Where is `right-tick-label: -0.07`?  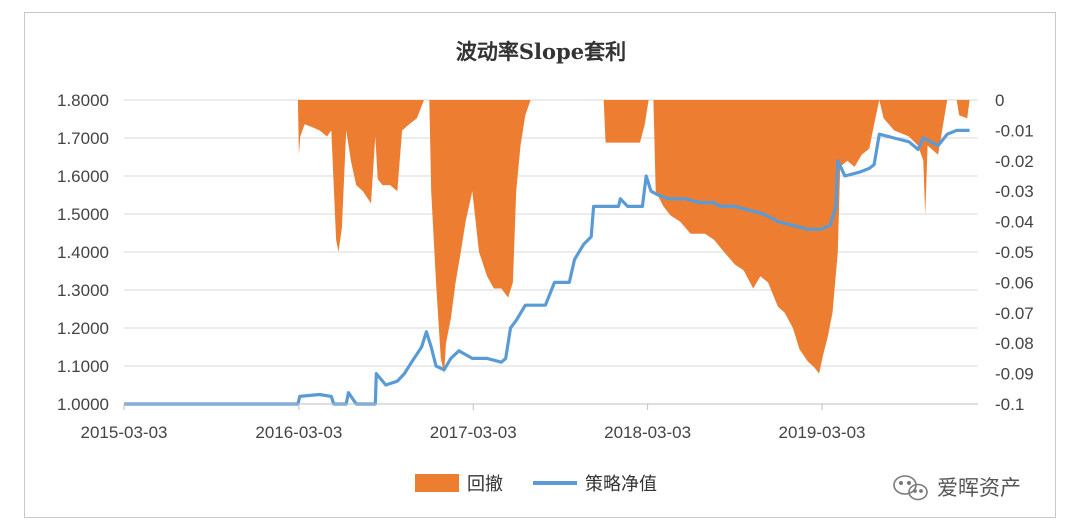 right-tick-label: -0.07 is located at coordinates (1014, 313).